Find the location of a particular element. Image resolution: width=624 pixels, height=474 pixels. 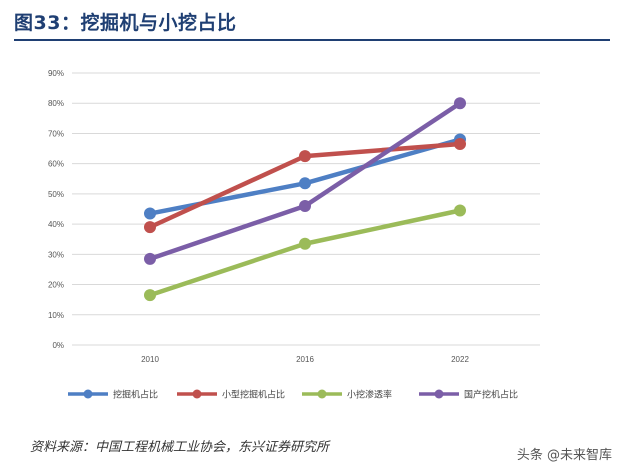

y-tick-label: 10% is located at coordinates (56, 315).